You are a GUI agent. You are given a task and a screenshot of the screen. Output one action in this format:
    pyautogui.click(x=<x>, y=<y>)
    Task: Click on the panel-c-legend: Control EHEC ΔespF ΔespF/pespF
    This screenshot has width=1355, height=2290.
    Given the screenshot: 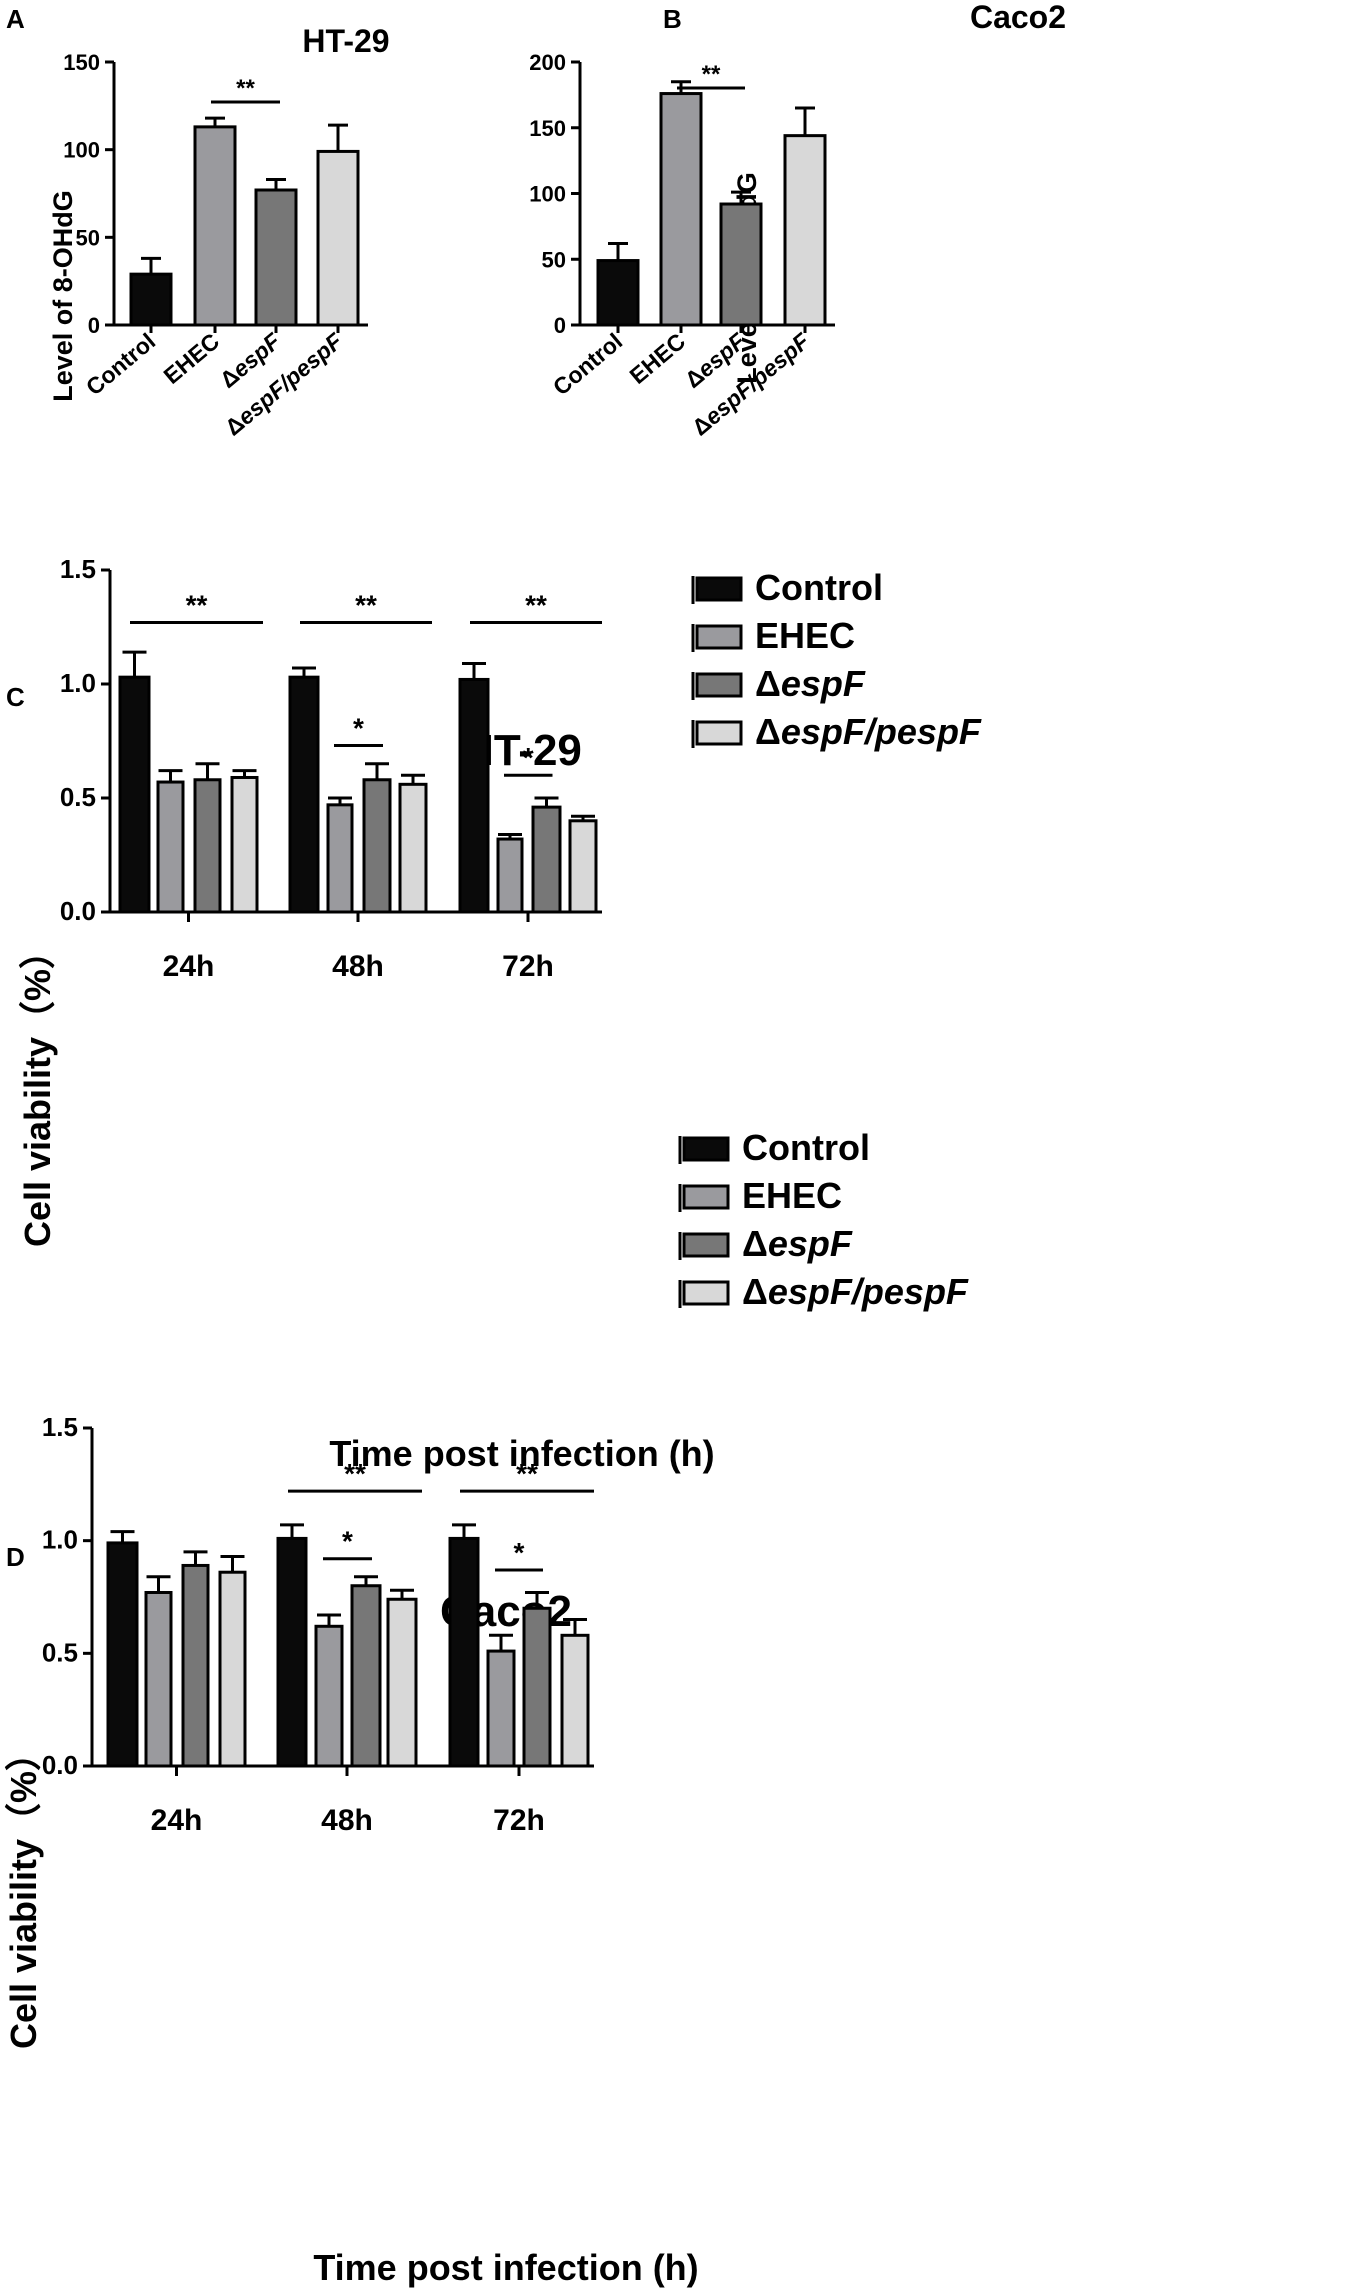 What is the action you would take?
    pyautogui.click(x=836, y=659)
    